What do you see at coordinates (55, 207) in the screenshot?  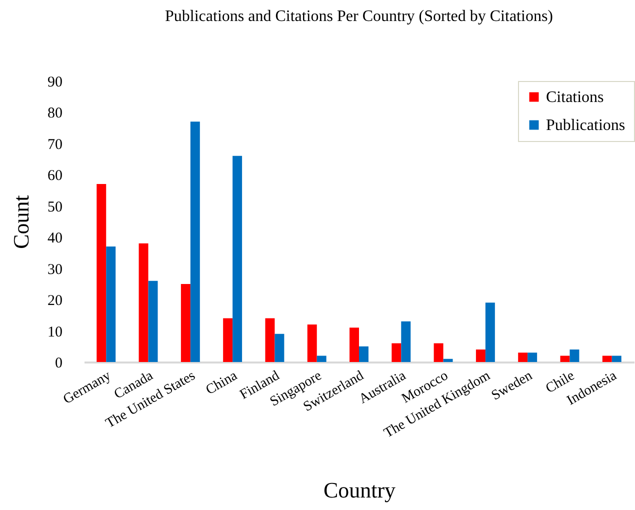 I see `y-tick-label: 50` at bounding box center [55, 207].